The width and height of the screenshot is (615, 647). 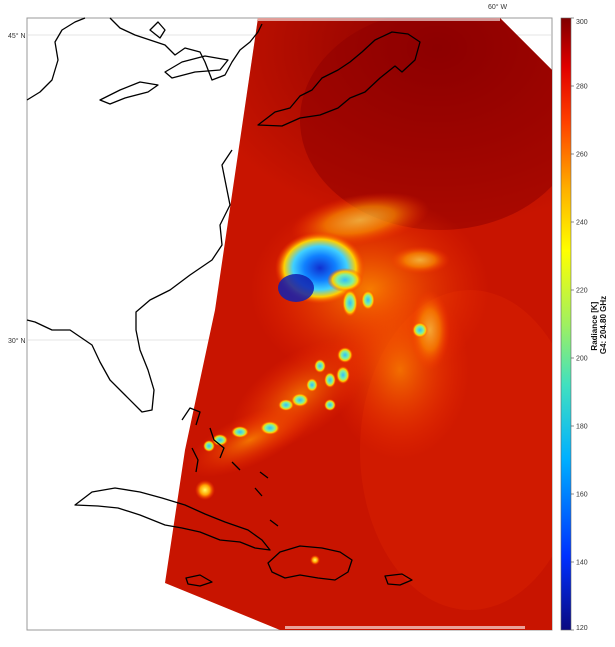 I want to click on colorbar-tick-label: 160, so click(x=582, y=495).